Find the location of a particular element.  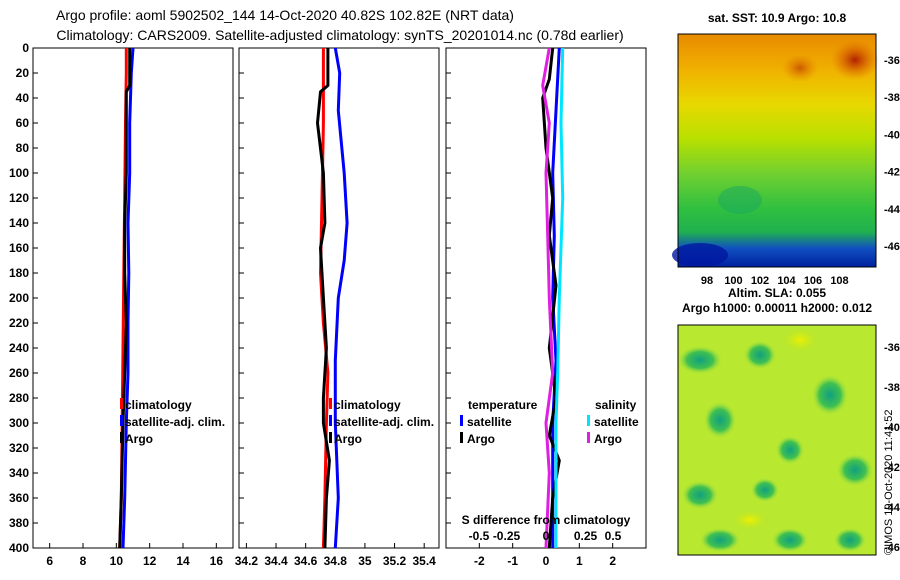

depth-tick-label: 200 is located at coordinates (19, 298).